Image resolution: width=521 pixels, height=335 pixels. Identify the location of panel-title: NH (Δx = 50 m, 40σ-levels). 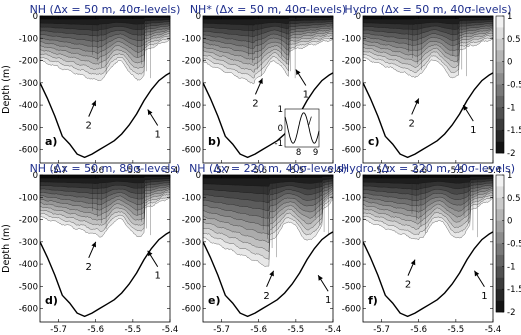
(105, 9).